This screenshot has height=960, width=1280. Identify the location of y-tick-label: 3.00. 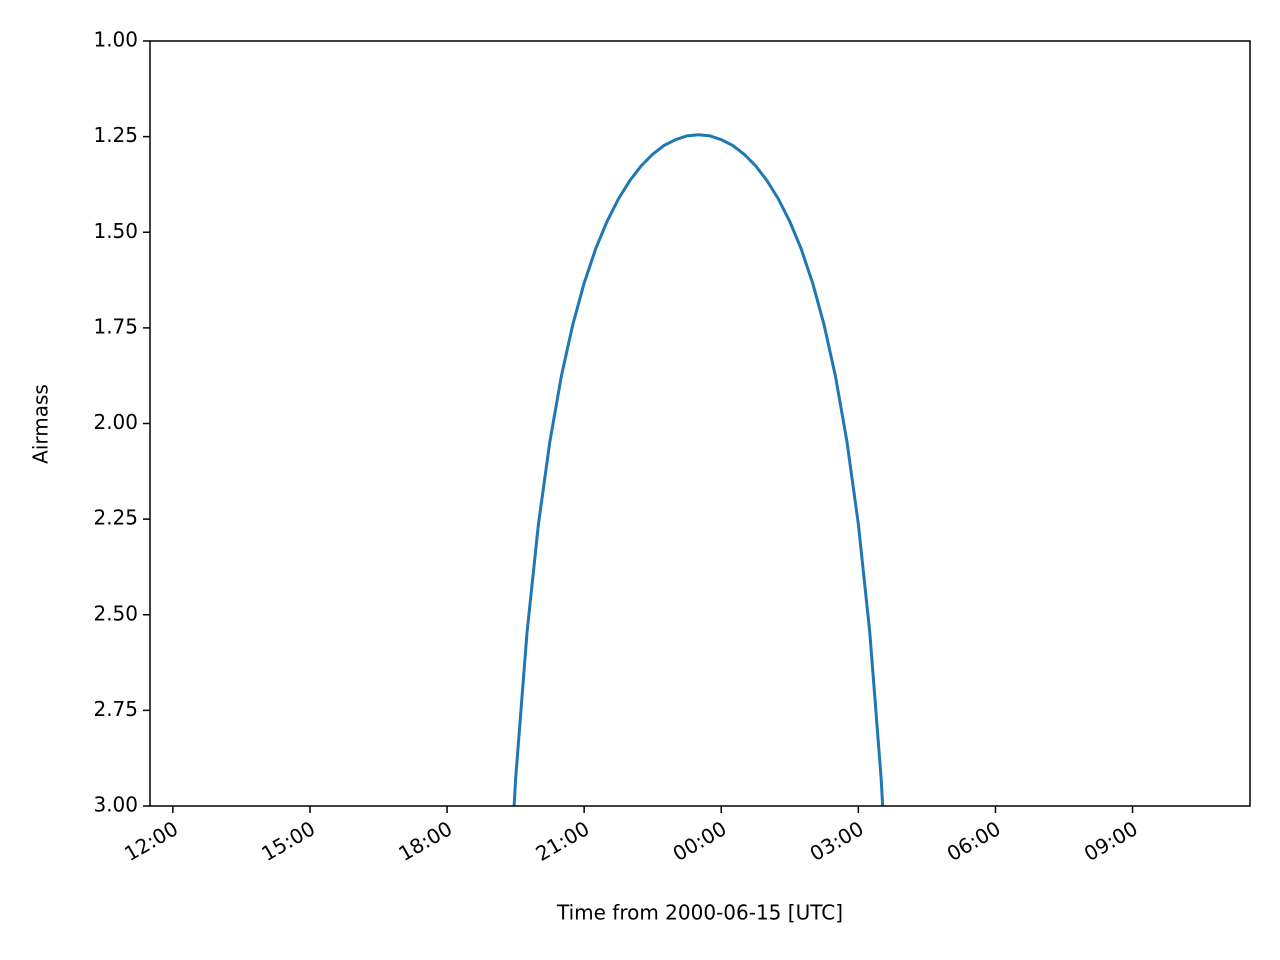
(115, 805).